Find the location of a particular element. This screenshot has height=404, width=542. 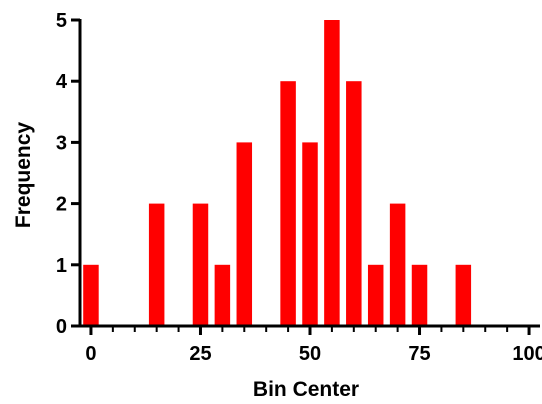

y-tick-label: 1 is located at coordinates (61, 266).